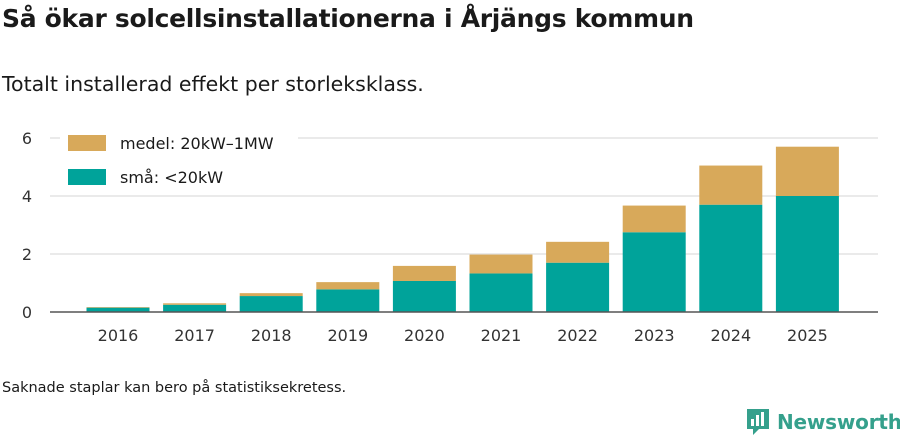 The height and width of the screenshot is (439, 900). I want to click on bar-2021-medel, so click(501, 264).